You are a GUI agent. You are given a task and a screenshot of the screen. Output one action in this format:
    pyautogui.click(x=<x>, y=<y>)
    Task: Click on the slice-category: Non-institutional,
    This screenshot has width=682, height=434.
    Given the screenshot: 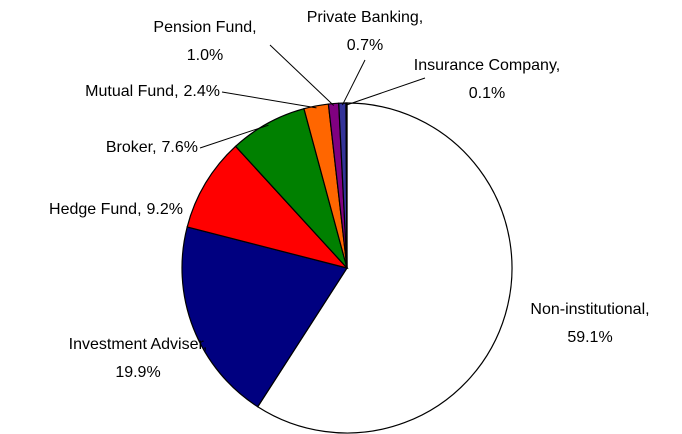 What is the action you would take?
    pyautogui.click(x=589, y=309)
    